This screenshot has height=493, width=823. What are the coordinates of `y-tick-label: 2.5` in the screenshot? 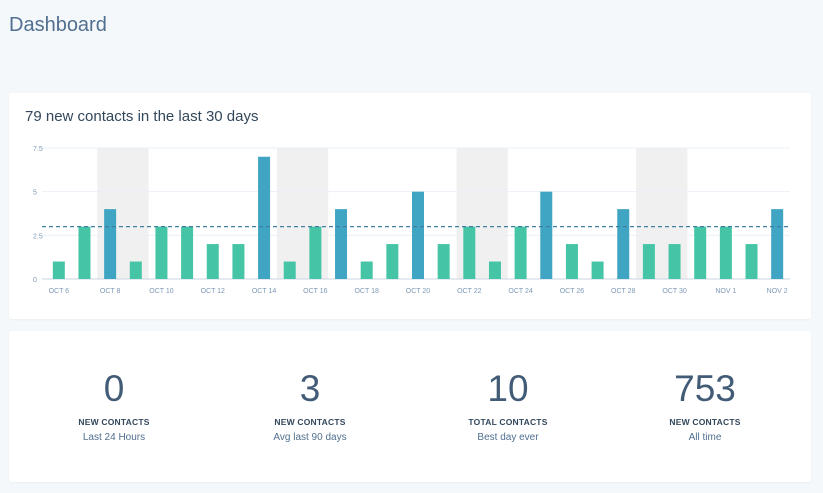 It's located at (38, 236).